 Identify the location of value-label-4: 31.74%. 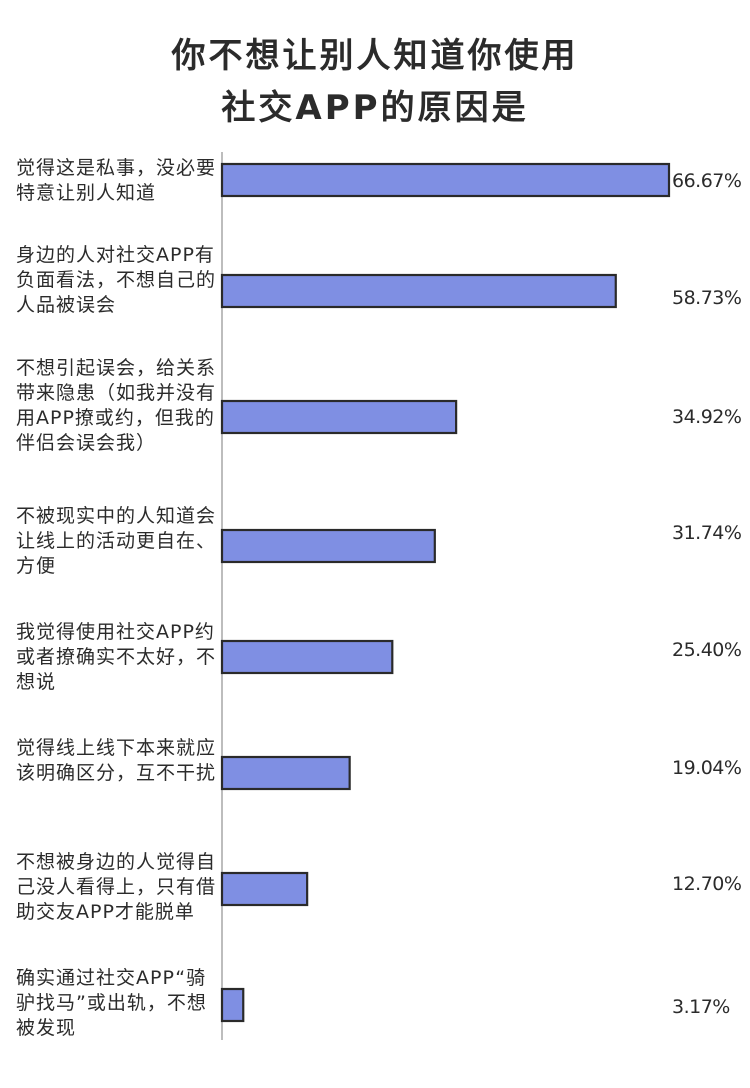
(707, 533).